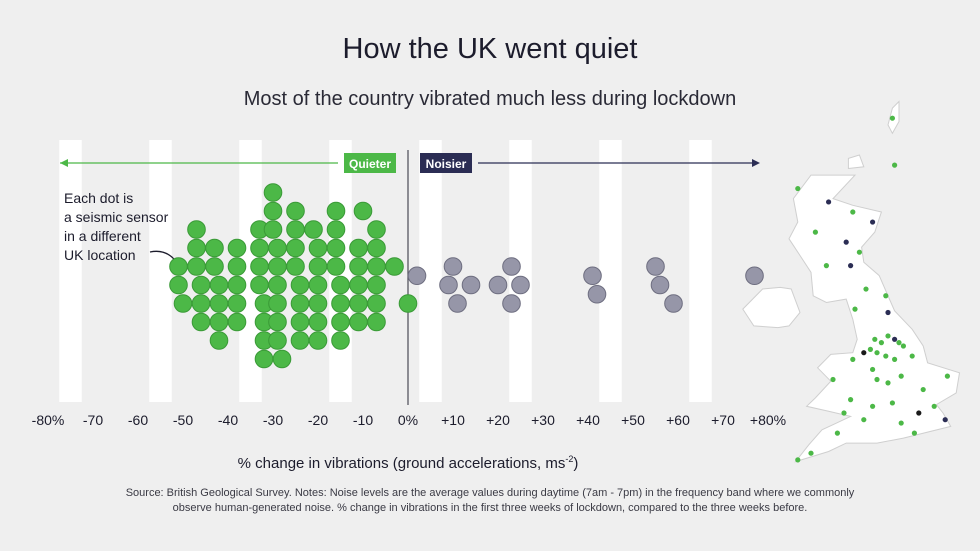 This screenshot has height=551, width=980. I want to click on annotation-line: Each dot is, so click(98, 198).